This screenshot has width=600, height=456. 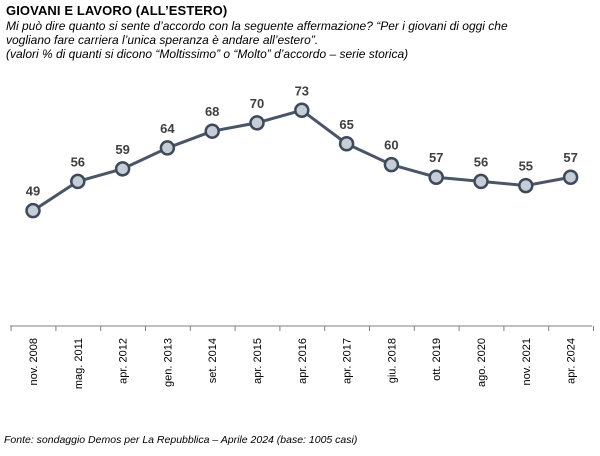 What do you see at coordinates (34, 362) in the screenshot?
I see `x-tick-label: nov. 2008` at bounding box center [34, 362].